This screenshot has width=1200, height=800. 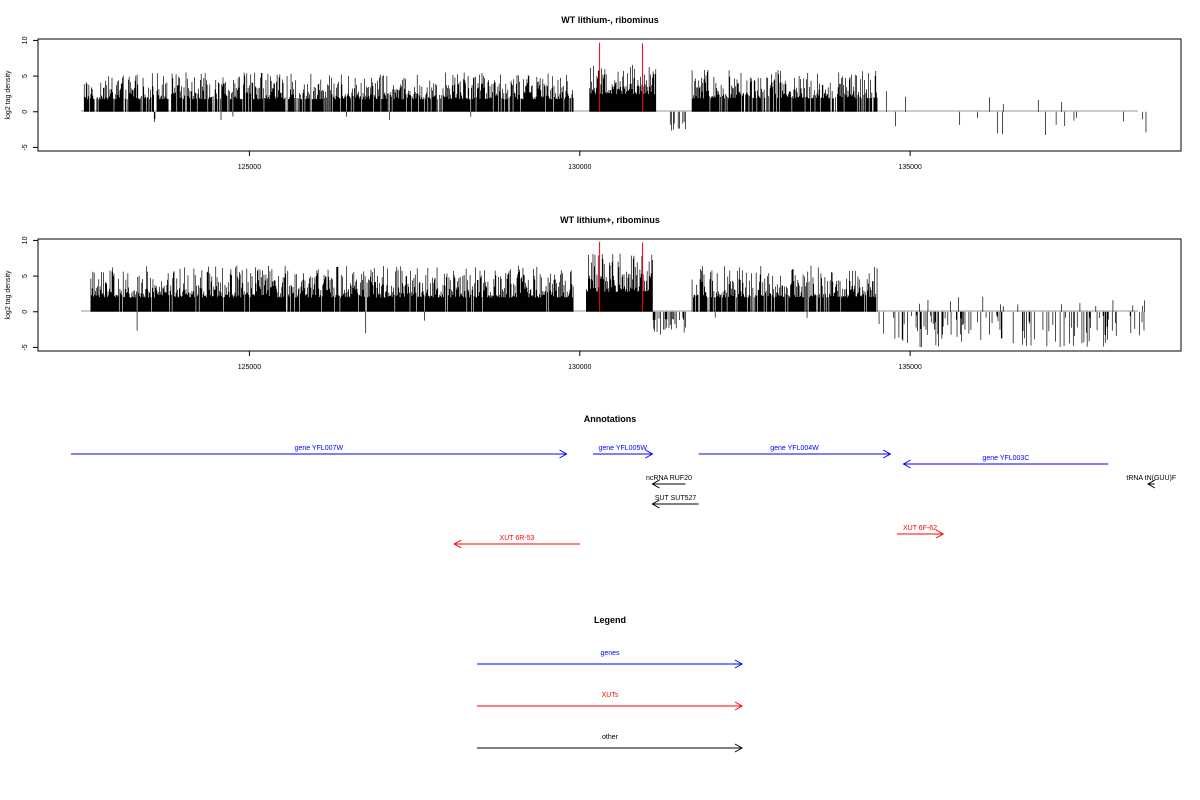 I want to click on annotations-title: Annotations, so click(x=610, y=419).